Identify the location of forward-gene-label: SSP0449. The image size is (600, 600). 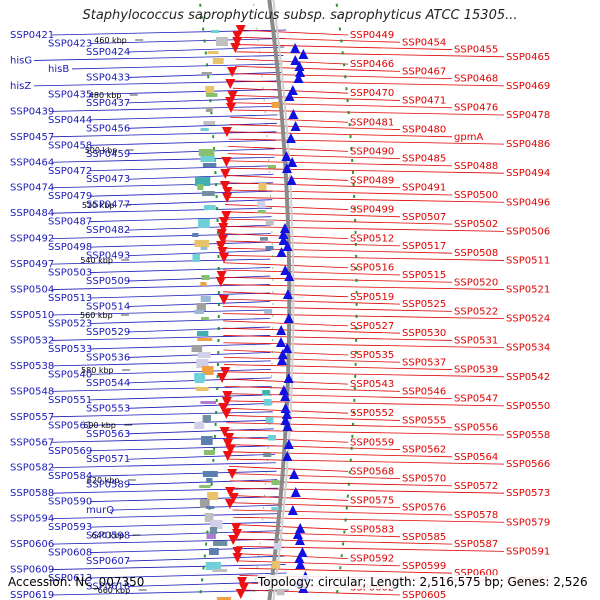
(372, 35).